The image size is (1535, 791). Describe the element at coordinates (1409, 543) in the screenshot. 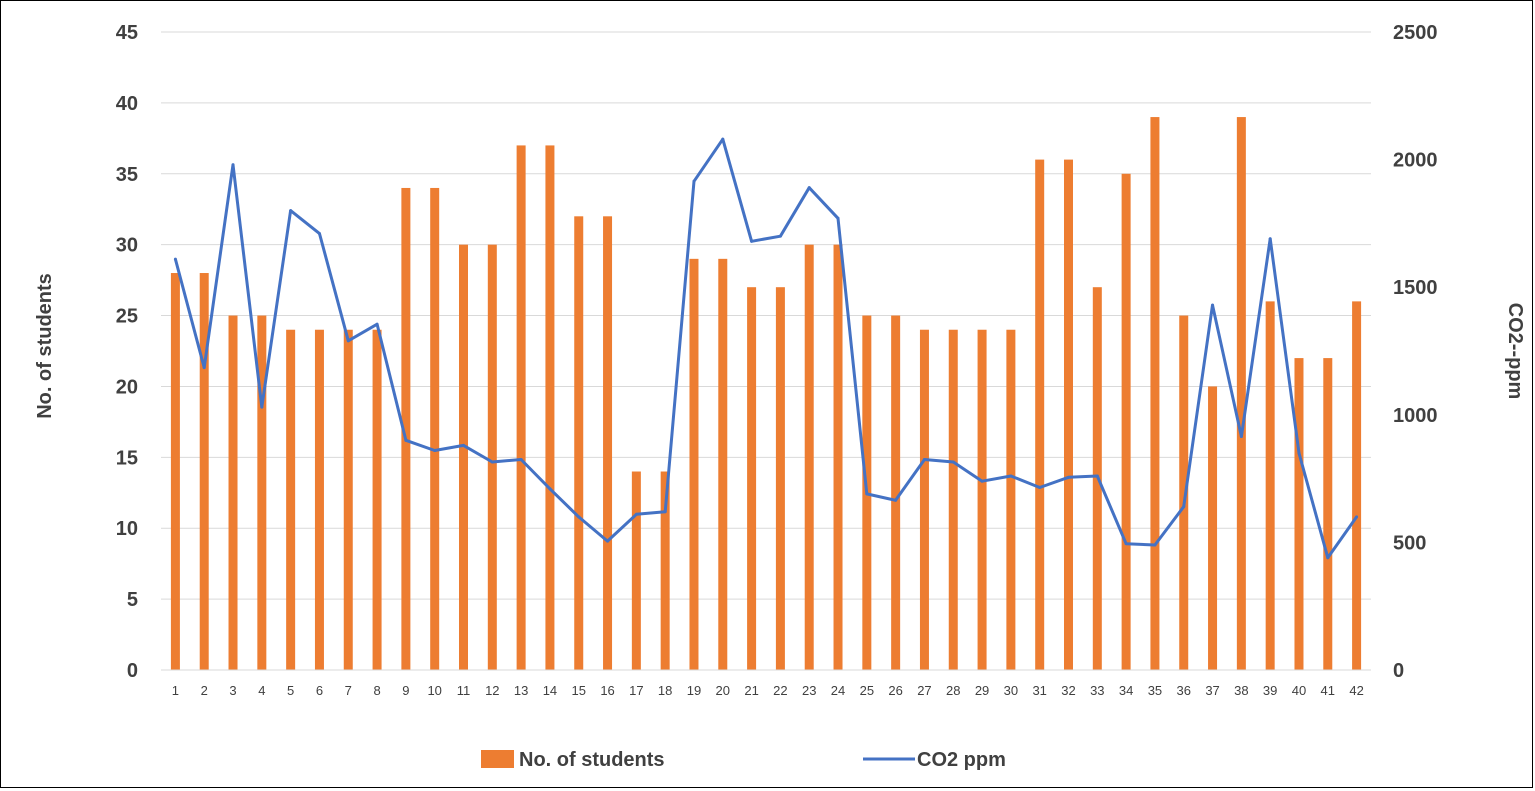

I see `right-tick-label: 500` at that location.